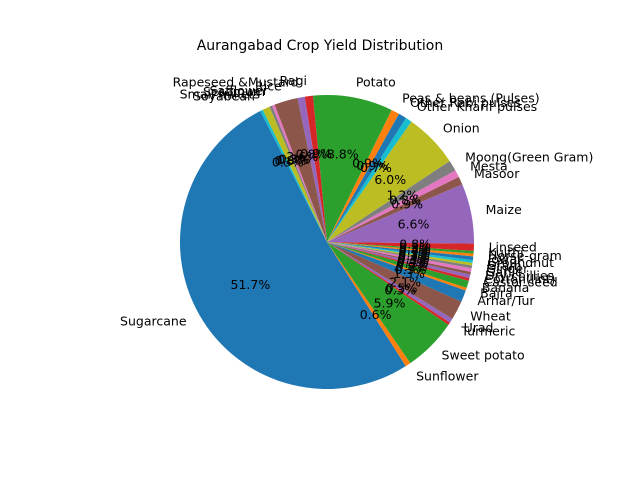 The height and width of the screenshot is (480, 640). I want to click on slice-label-soyabean: Soyabean, so click(224, 96).